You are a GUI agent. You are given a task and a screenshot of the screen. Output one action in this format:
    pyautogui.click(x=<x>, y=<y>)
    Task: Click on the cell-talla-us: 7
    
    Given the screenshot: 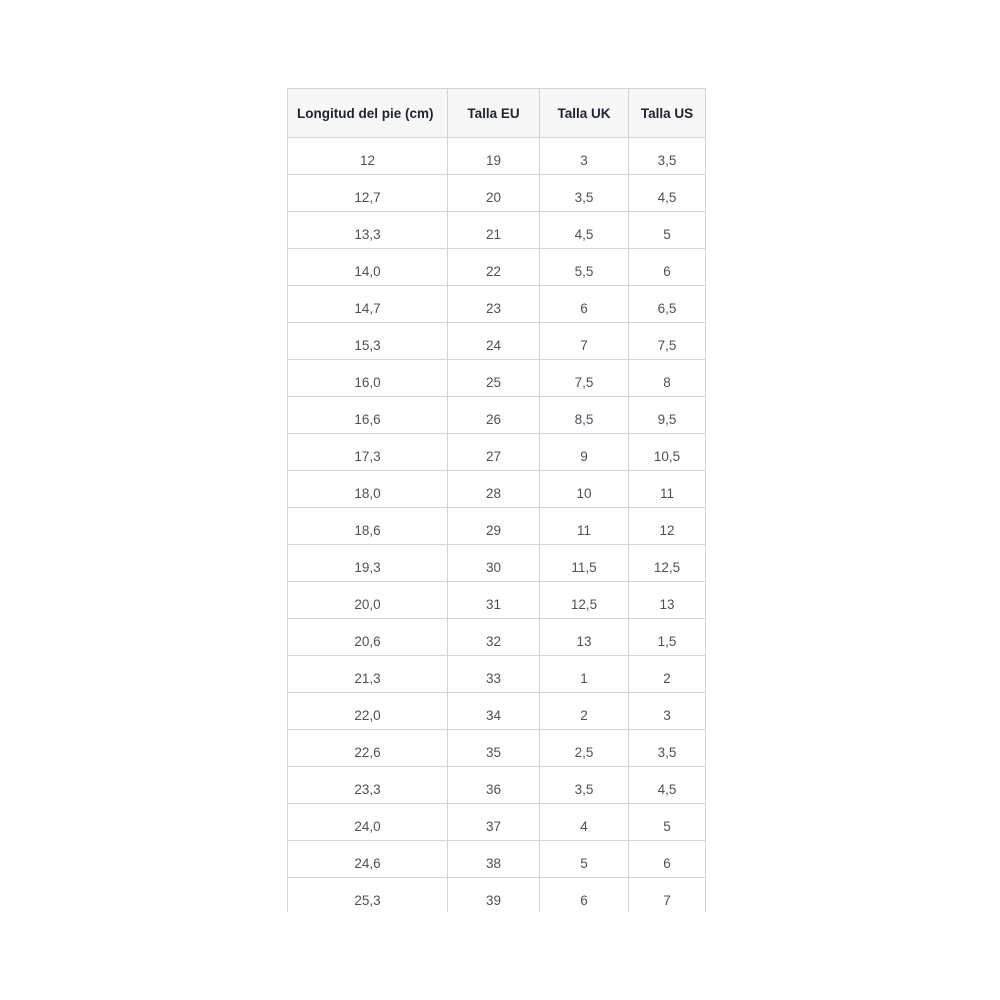 What is the action you would take?
    pyautogui.click(x=667, y=894)
    